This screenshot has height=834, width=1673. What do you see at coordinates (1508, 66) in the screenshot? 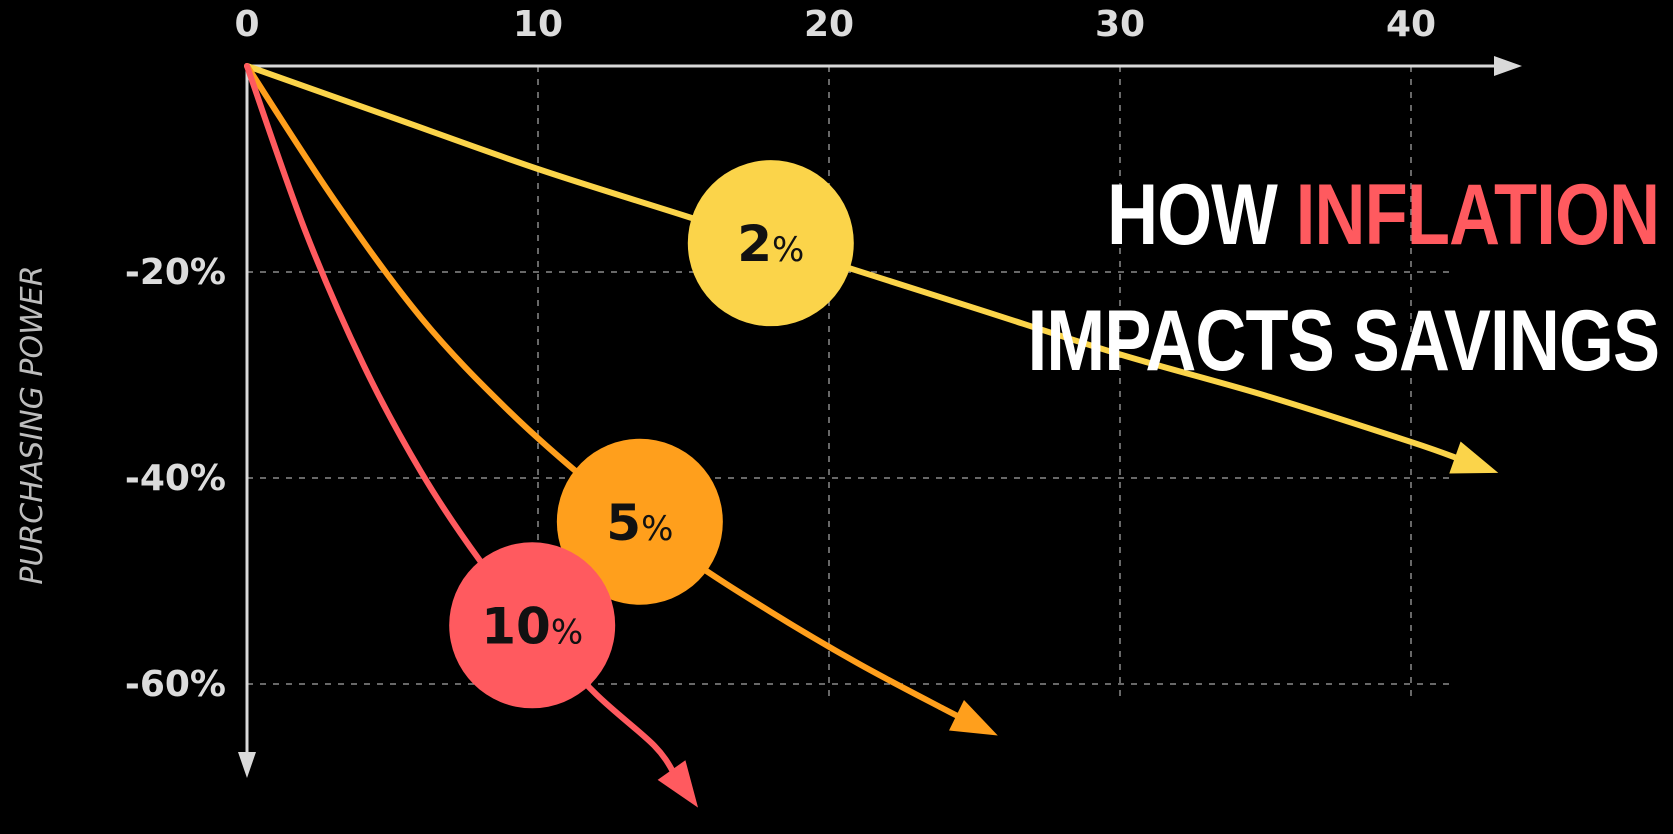
I see `x-axis-arrowhead` at bounding box center [1508, 66].